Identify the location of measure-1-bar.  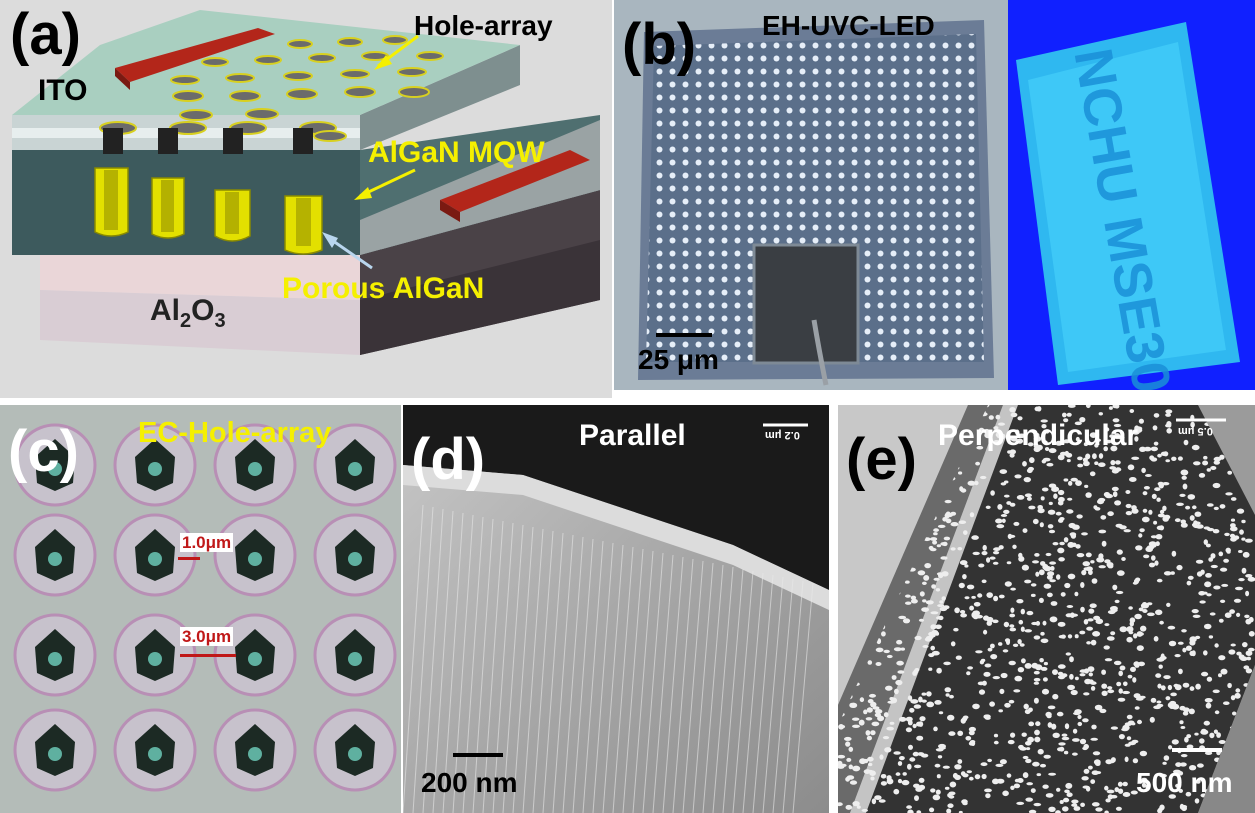
(189, 558).